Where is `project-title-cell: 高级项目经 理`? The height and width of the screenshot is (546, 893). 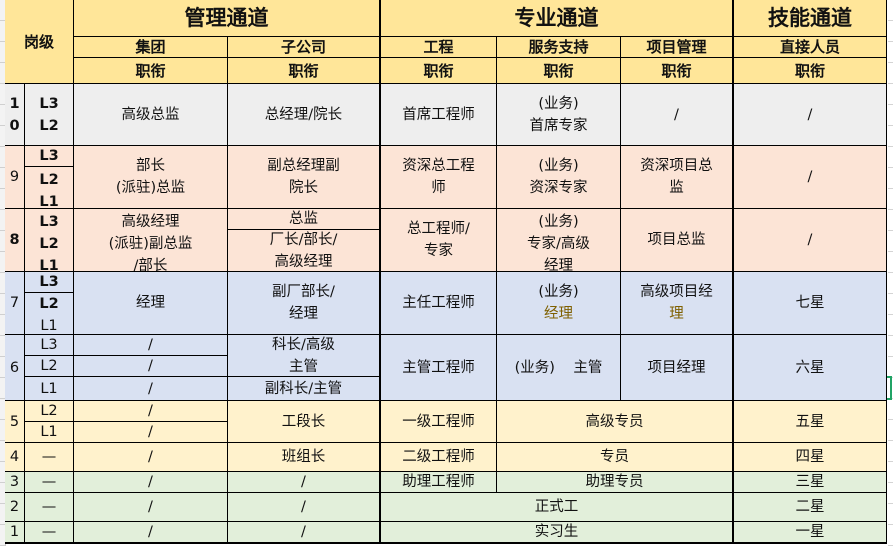 project-title-cell: 高级项目经 理 is located at coordinates (676, 303).